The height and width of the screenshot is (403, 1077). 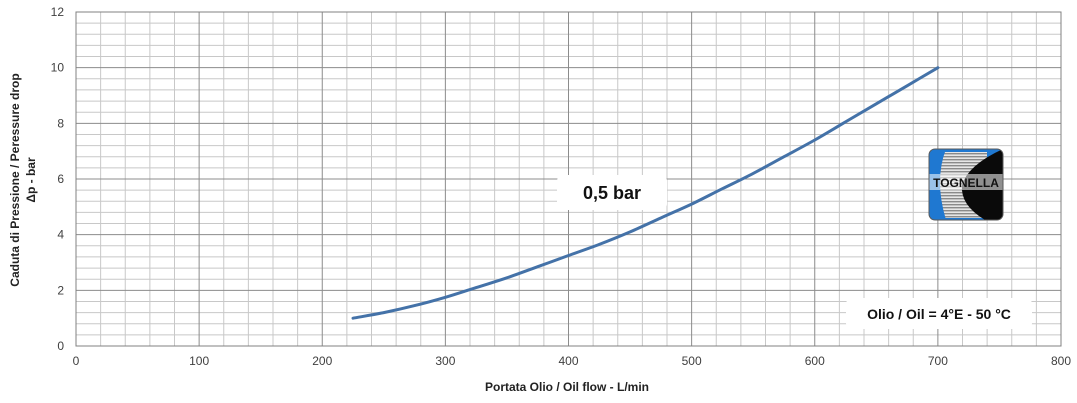 What do you see at coordinates (15, 179) in the screenshot?
I see `y-axis-title-line1: Caduta di Pressione / Peressure drop` at bounding box center [15, 179].